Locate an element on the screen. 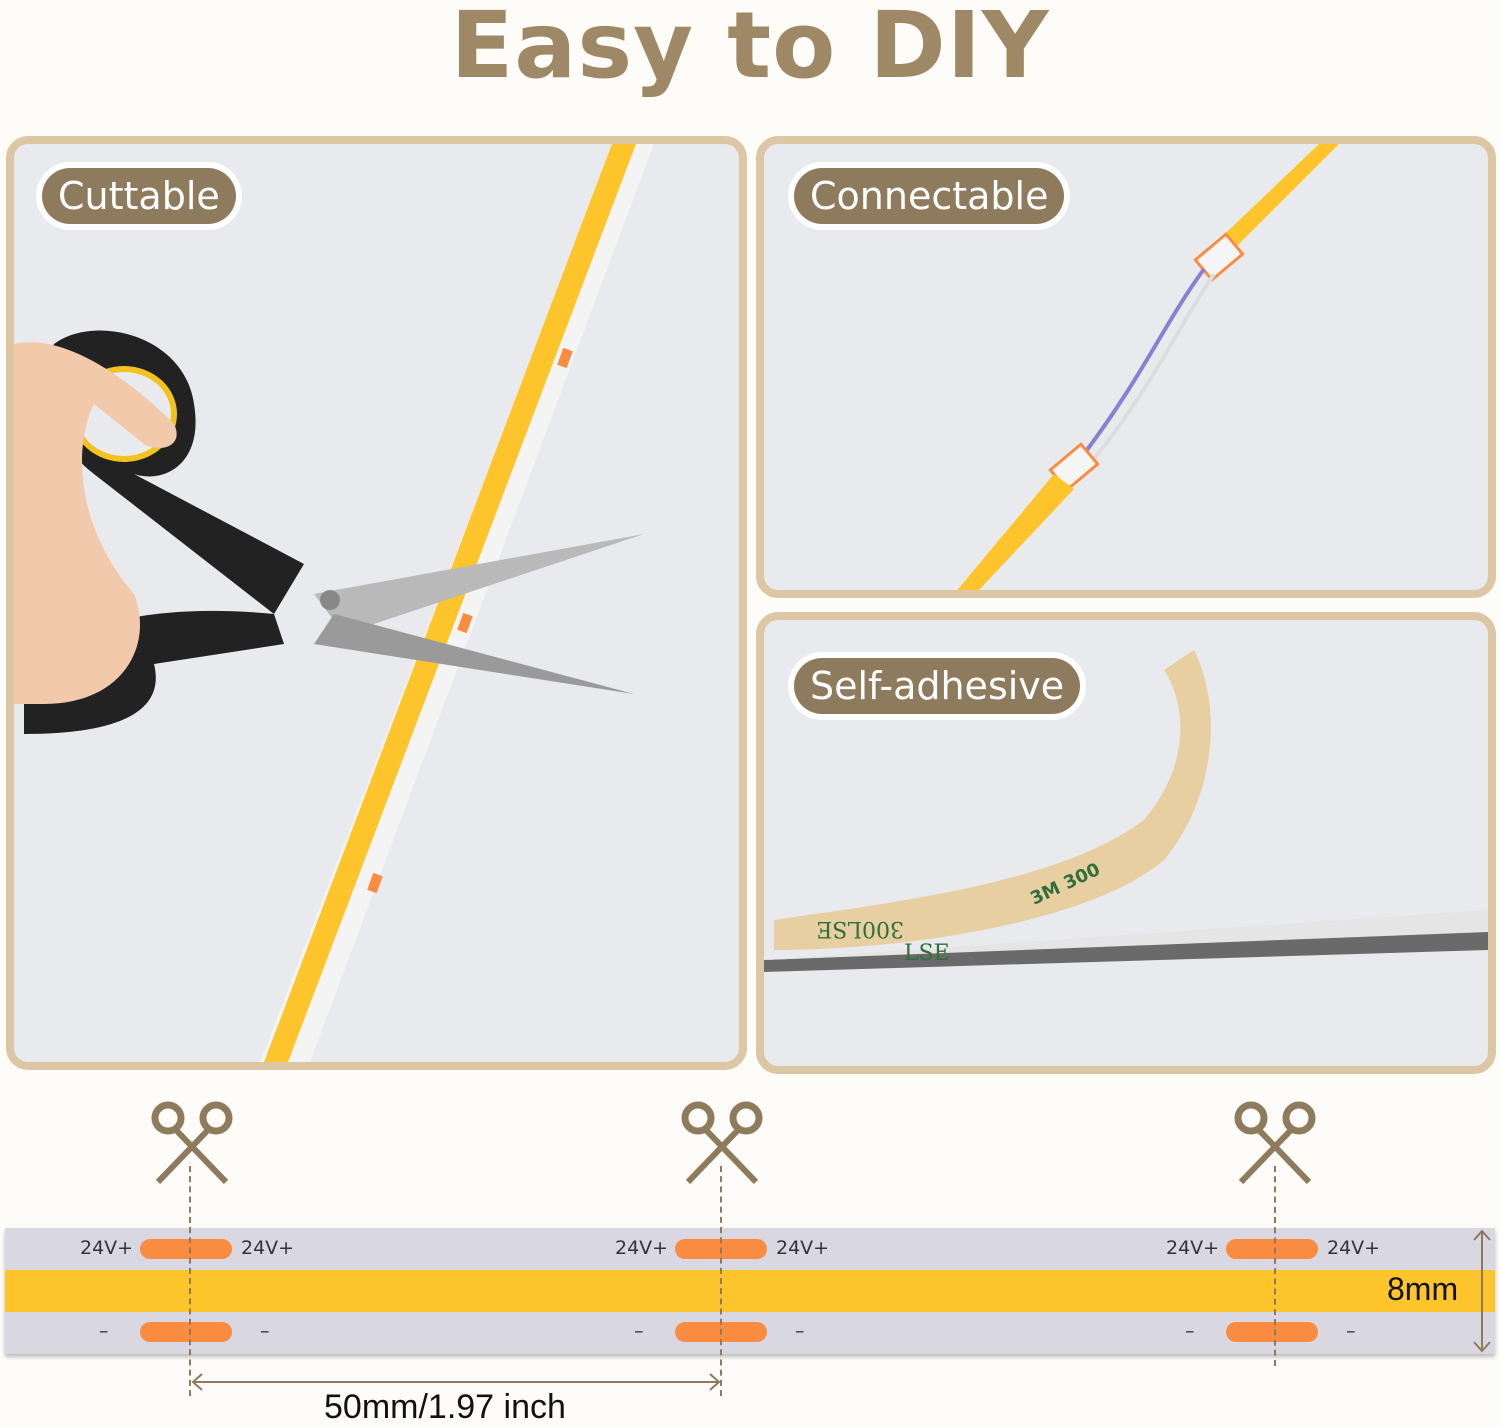 The image size is (1500, 1427). self-adhesive-badge: Self-adhesive is located at coordinates (937, 686).